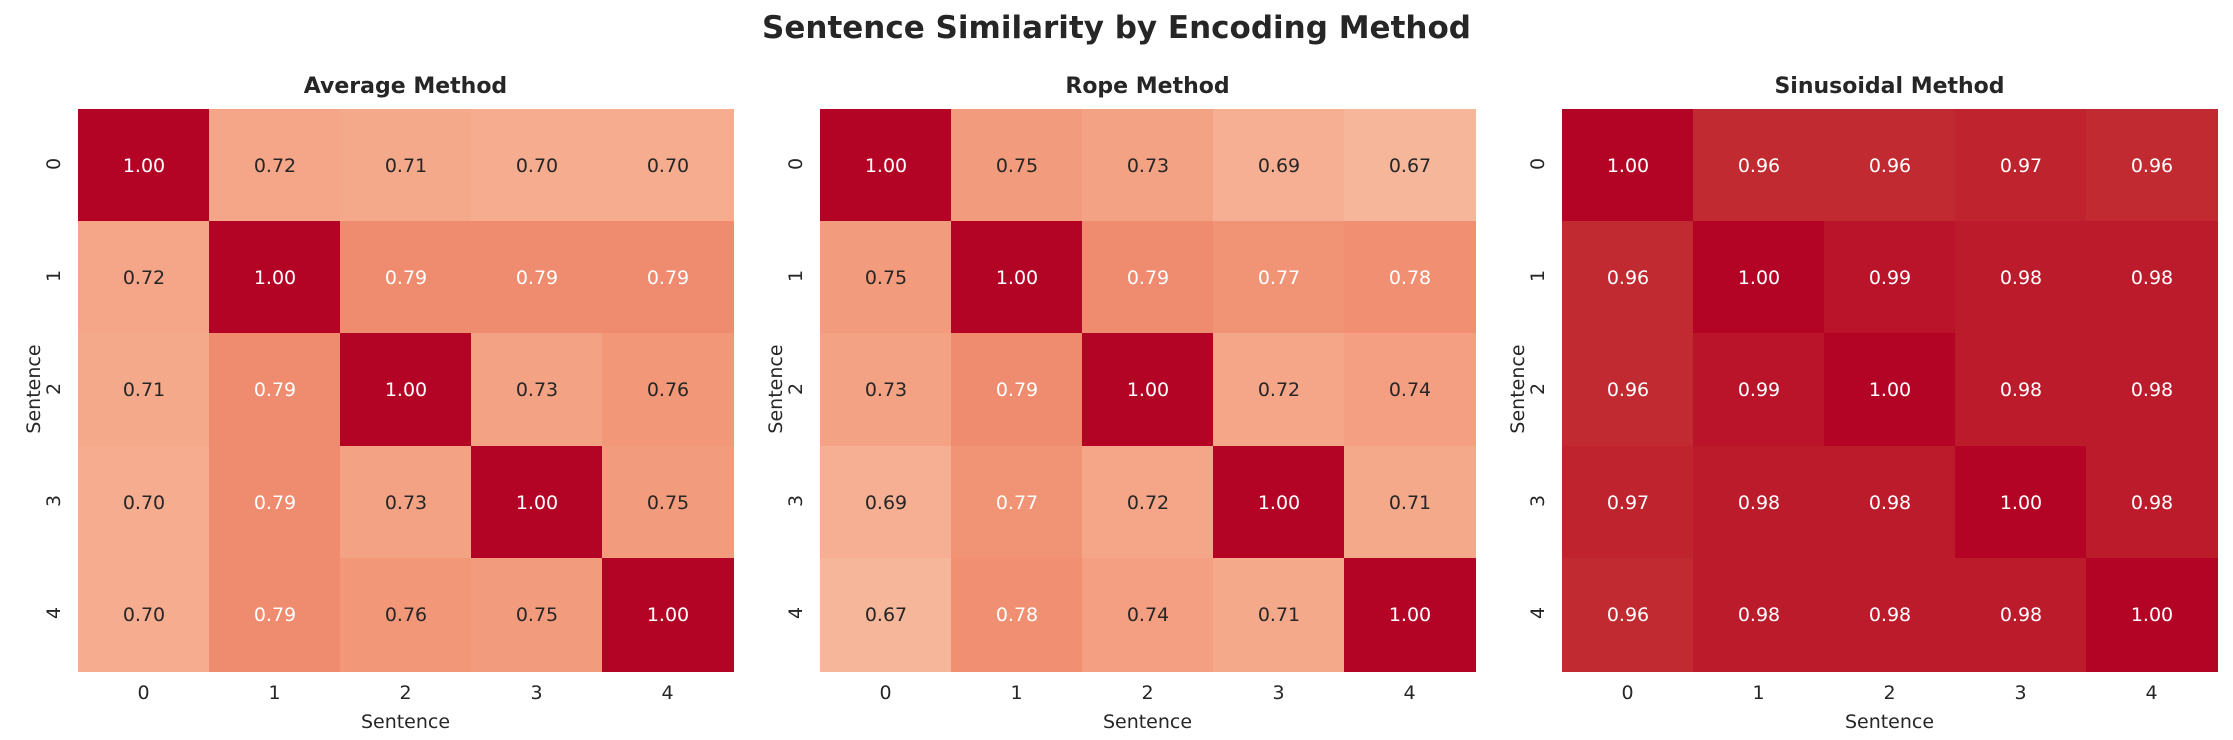  Describe the element at coordinates (1279, 166) in the screenshot. I see `heatmap-cell: 0.69` at that location.